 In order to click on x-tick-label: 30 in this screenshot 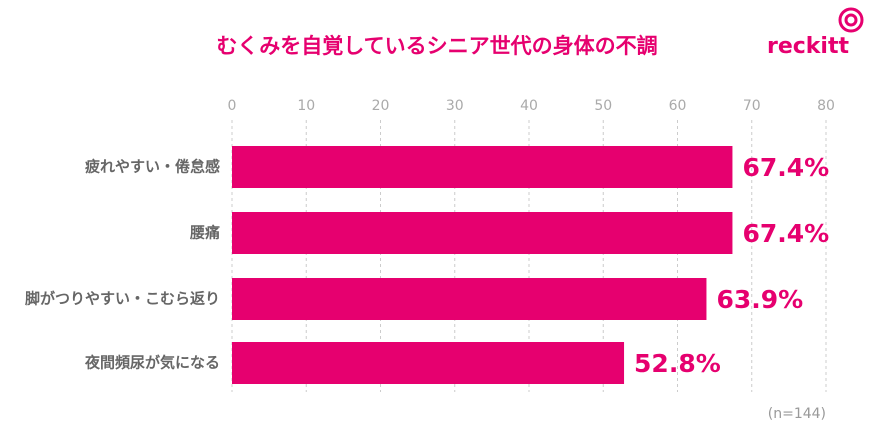, I will do `click(455, 106)`.